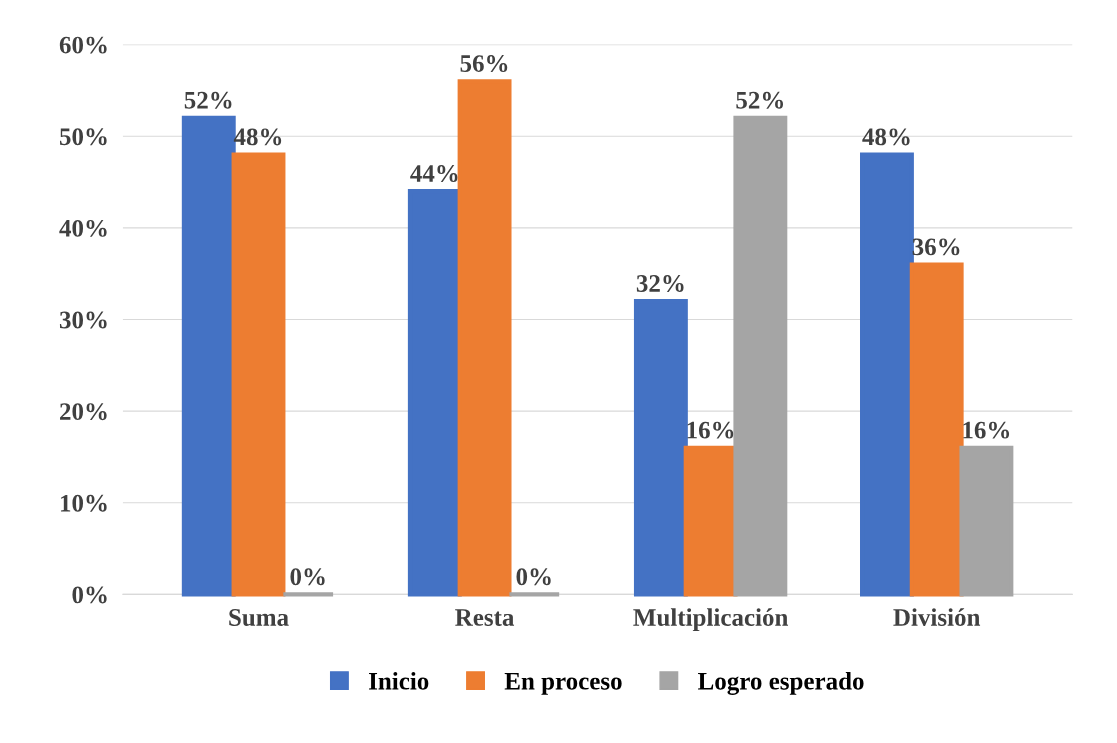 The height and width of the screenshot is (743, 1117). I want to click on y-tick-label: 0%, so click(89, 595).